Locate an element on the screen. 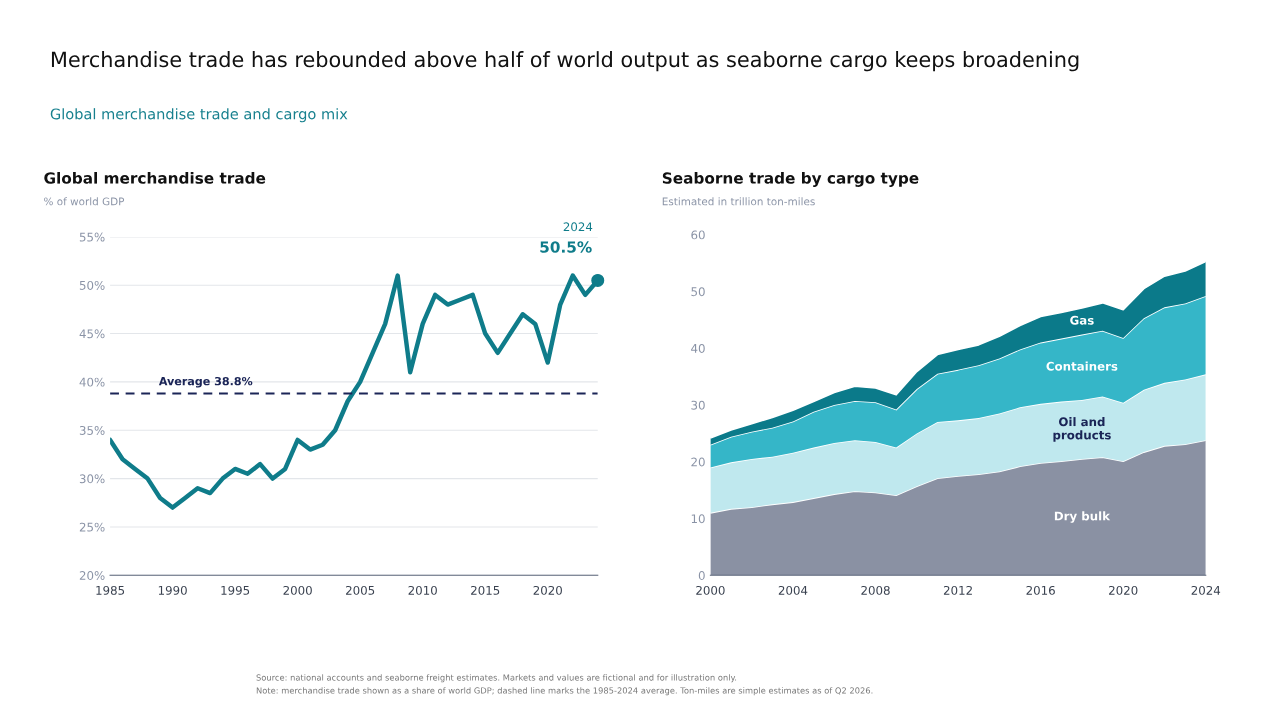  y-tick-label: 60 is located at coordinates (698, 235).